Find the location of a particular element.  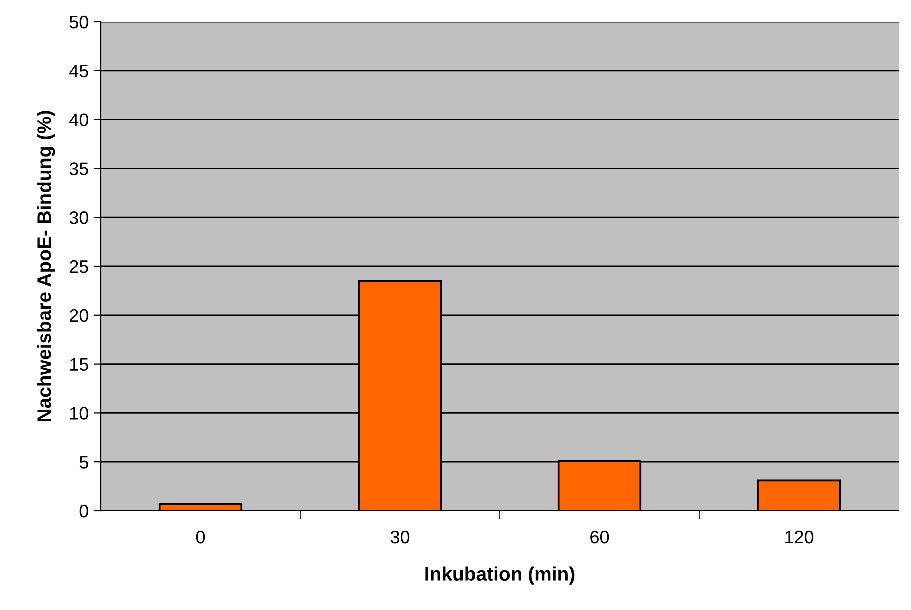

y-axis-title: Nachweisbare ApoE- Bindung (%) is located at coordinates (46, 266).